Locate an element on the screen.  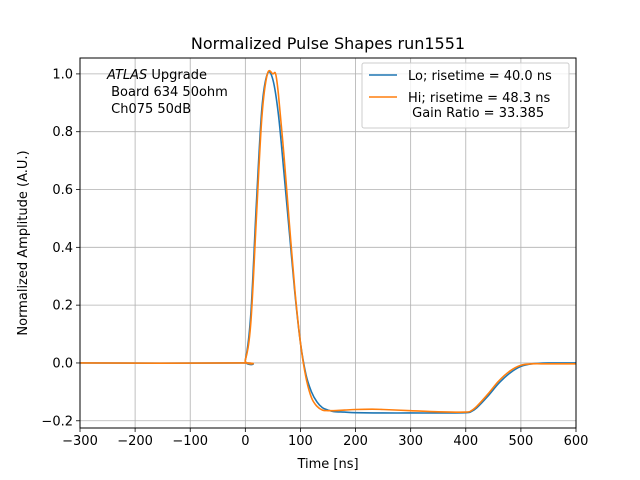
y-tick-label: 0.6 is located at coordinates (62, 190).